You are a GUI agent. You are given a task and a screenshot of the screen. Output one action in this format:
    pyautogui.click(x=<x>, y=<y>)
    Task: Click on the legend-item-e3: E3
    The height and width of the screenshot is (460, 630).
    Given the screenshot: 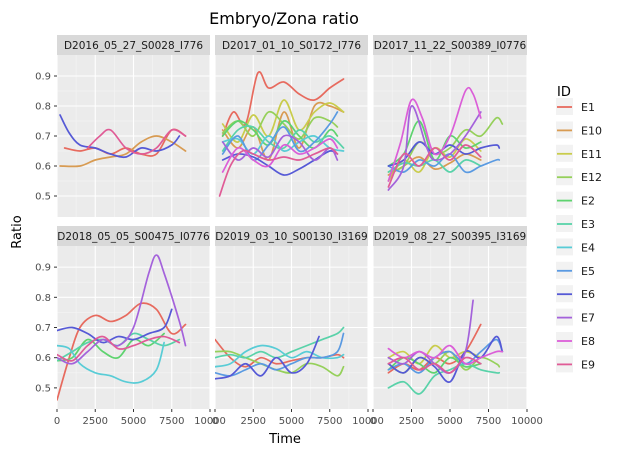 What is the action you would take?
    pyautogui.click(x=575, y=223)
    